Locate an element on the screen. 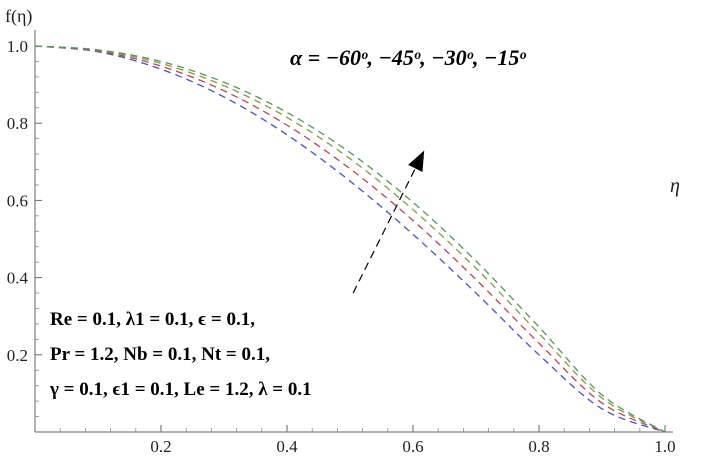 This screenshot has width=708, height=456. x-axis-label: η is located at coordinates (675, 186).